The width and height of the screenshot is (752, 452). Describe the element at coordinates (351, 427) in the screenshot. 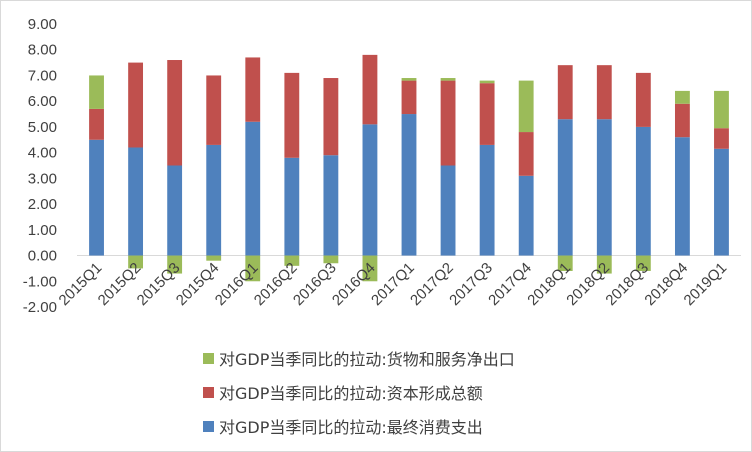

I see `legend-label-final-consumption: 对GDP当季同比的拉动:最终消费支出` at that location.